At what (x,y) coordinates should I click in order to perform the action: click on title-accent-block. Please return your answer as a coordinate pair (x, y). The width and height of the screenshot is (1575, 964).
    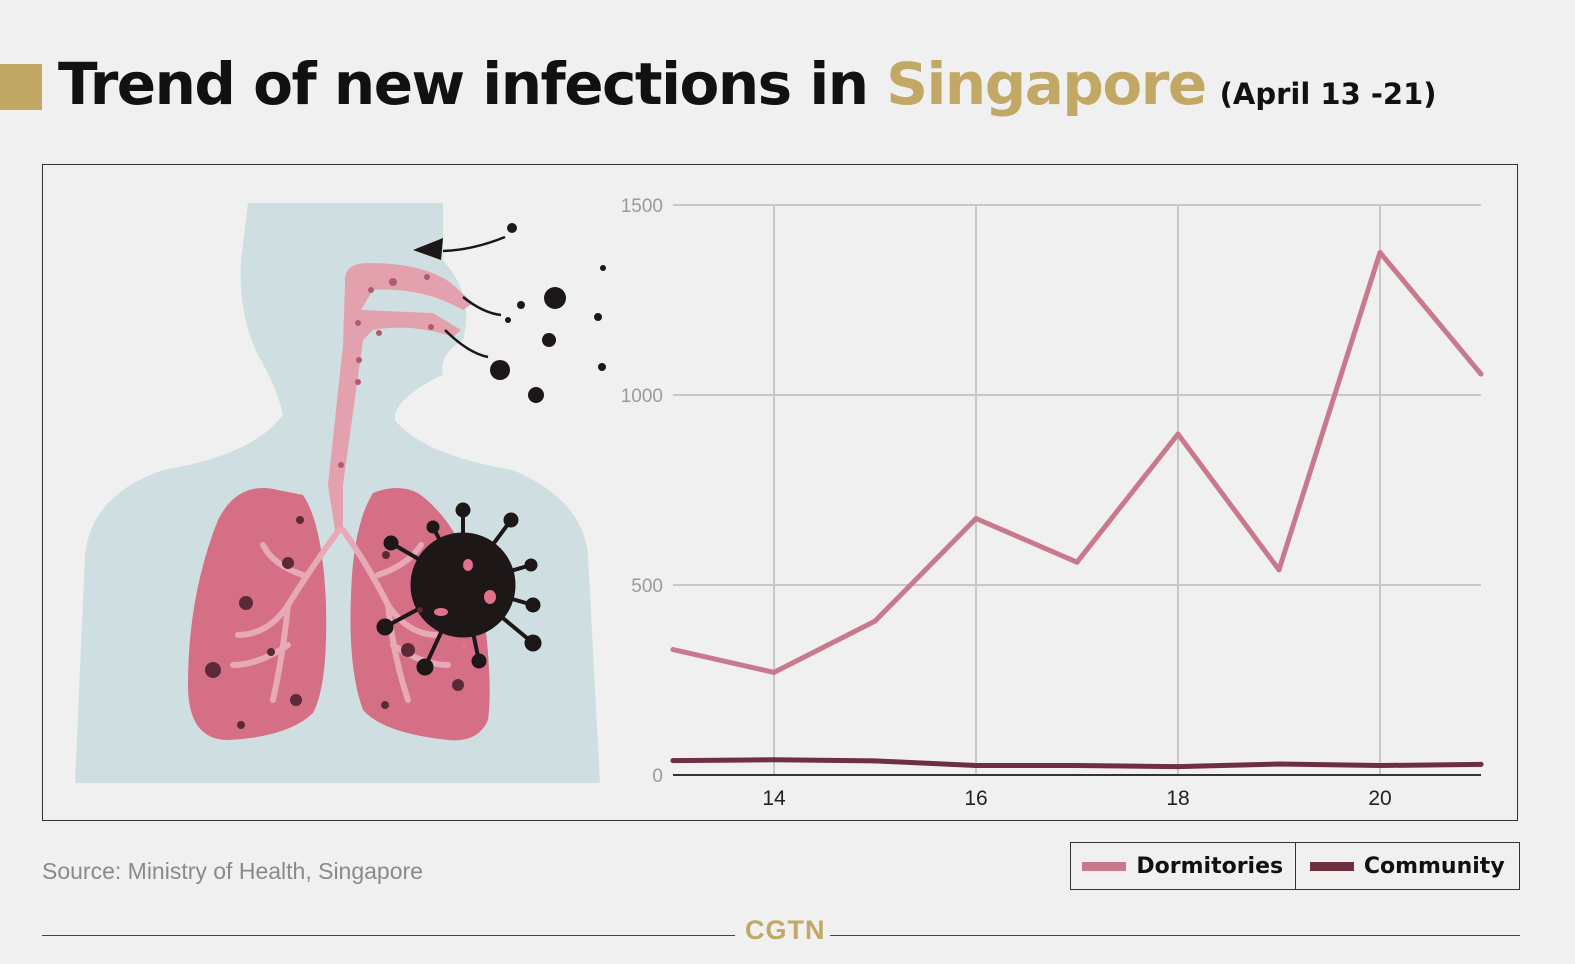
    Looking at the image, I should click on (21, 87).